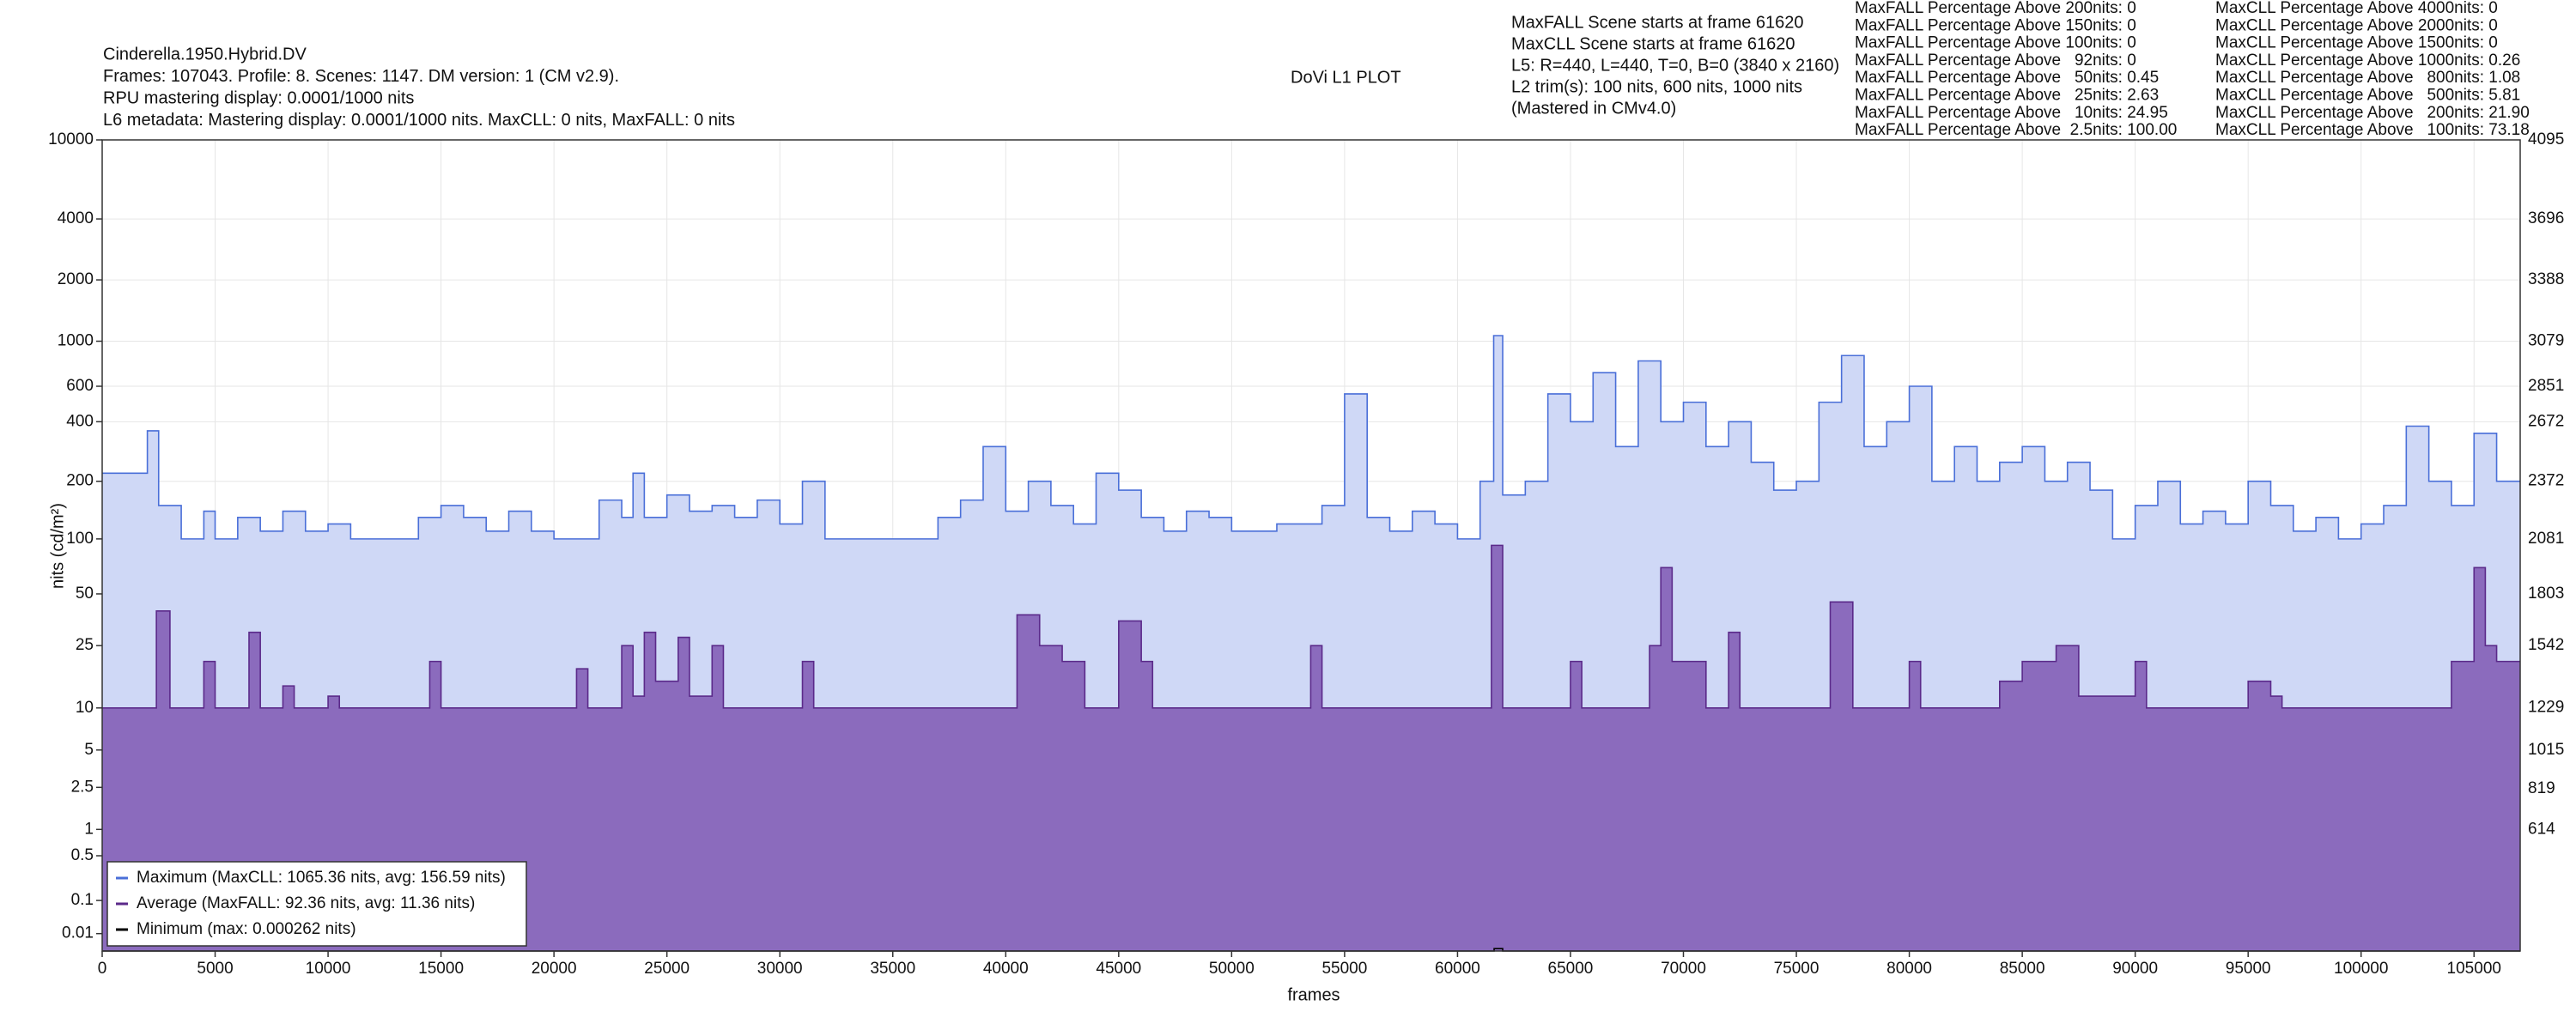 The image size is (2576, 1030). I want to click on maxcll-stat: MaxCLL Percentage Above 500nits: 5.81, so click(2368, 96).